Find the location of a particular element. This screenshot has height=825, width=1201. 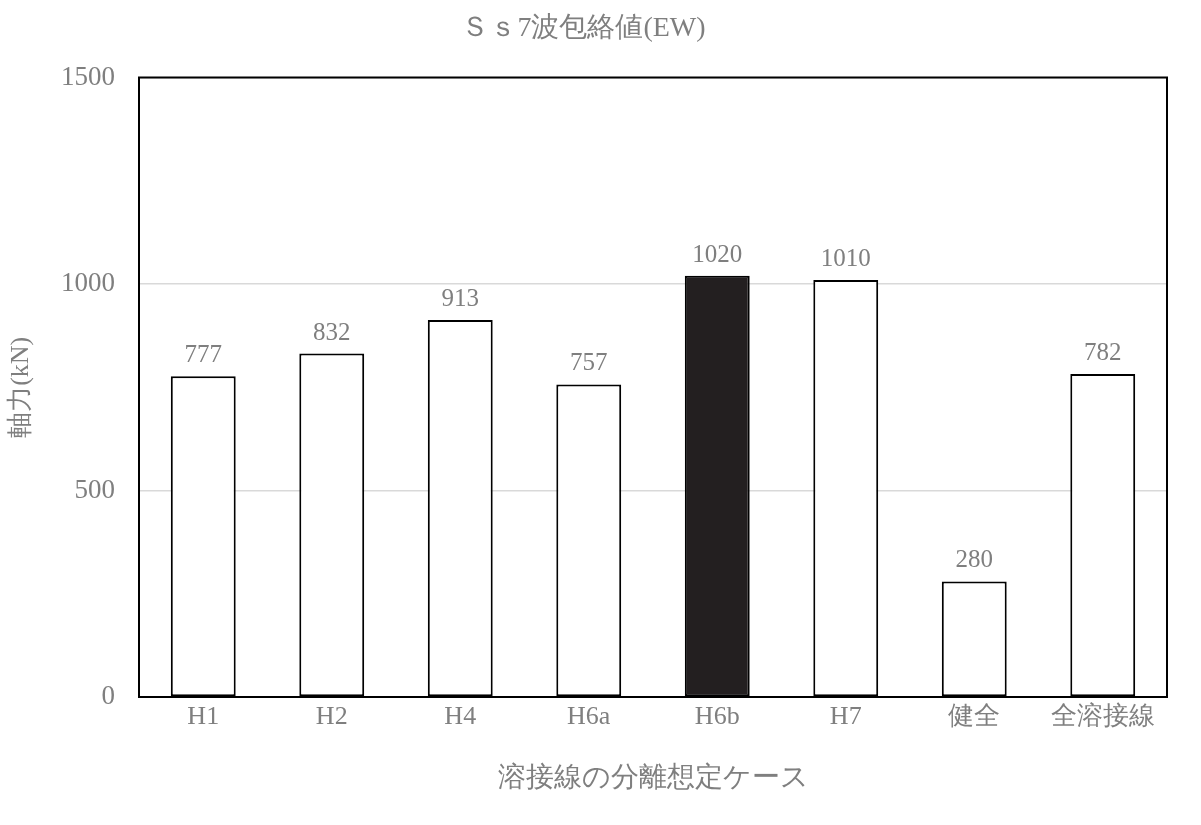

data-label: 782 is located at coordinates (1103, 352).